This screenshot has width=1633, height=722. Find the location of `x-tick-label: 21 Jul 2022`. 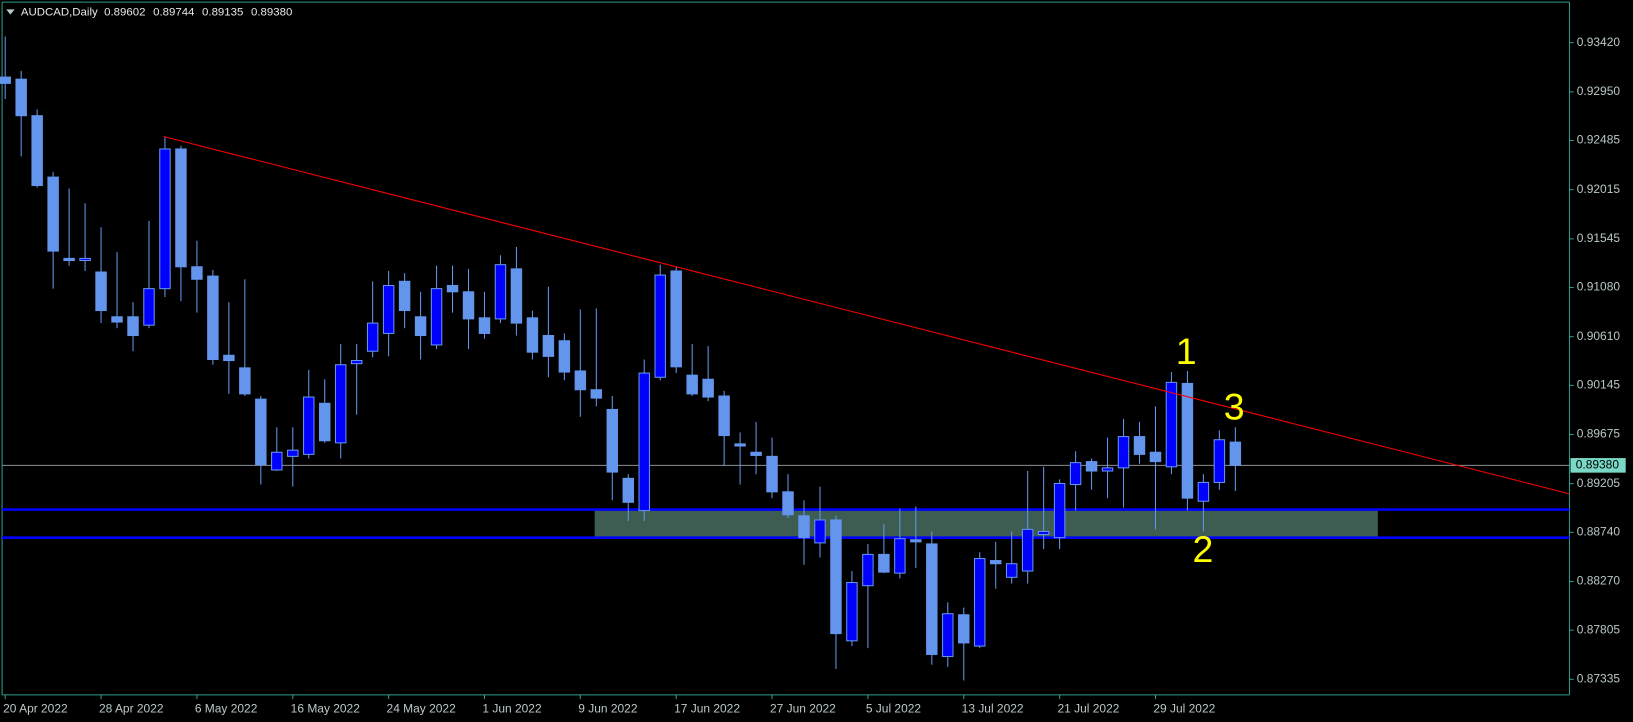

x-tick-label: 21 Jul 2022 is located at coordinates (1089, 709).